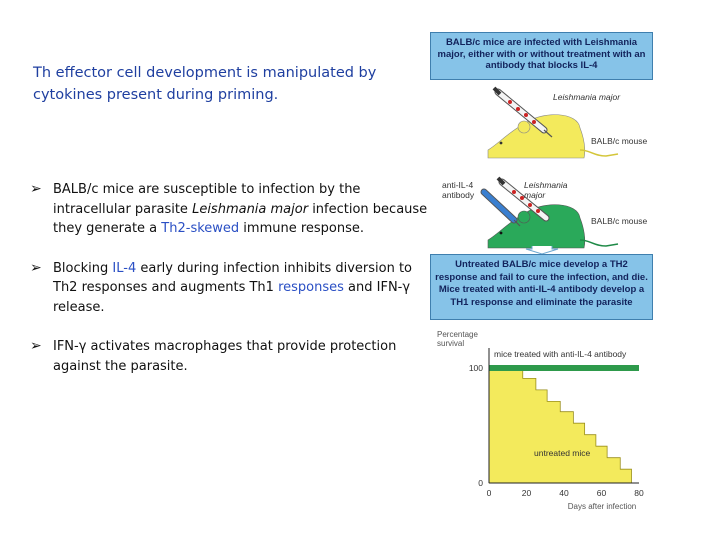  What do you see at coordinates (240, 219) in the screenshot?
I see `bullet-text: infection because they generate a` at bounding box center [240, 219].